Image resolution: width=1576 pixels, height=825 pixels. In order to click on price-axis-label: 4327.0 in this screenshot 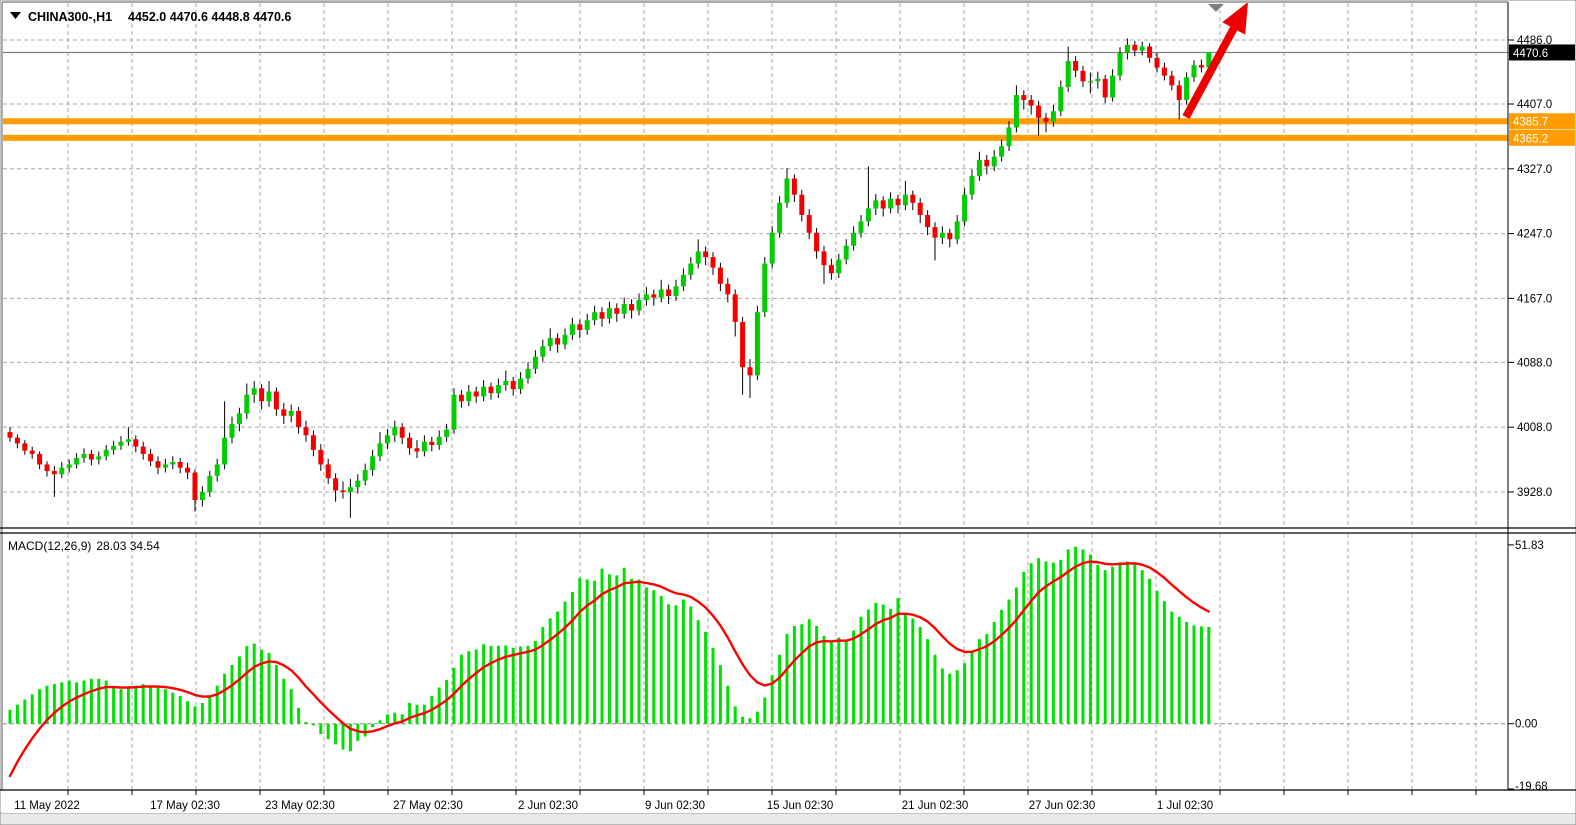, I will do `click(1534, 170)`.